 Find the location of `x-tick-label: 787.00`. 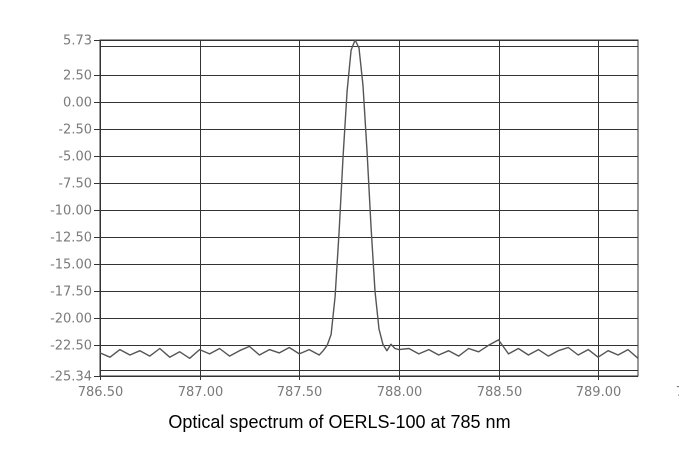

x-tick-label: 787.00 is located at coordinates (201, 392).